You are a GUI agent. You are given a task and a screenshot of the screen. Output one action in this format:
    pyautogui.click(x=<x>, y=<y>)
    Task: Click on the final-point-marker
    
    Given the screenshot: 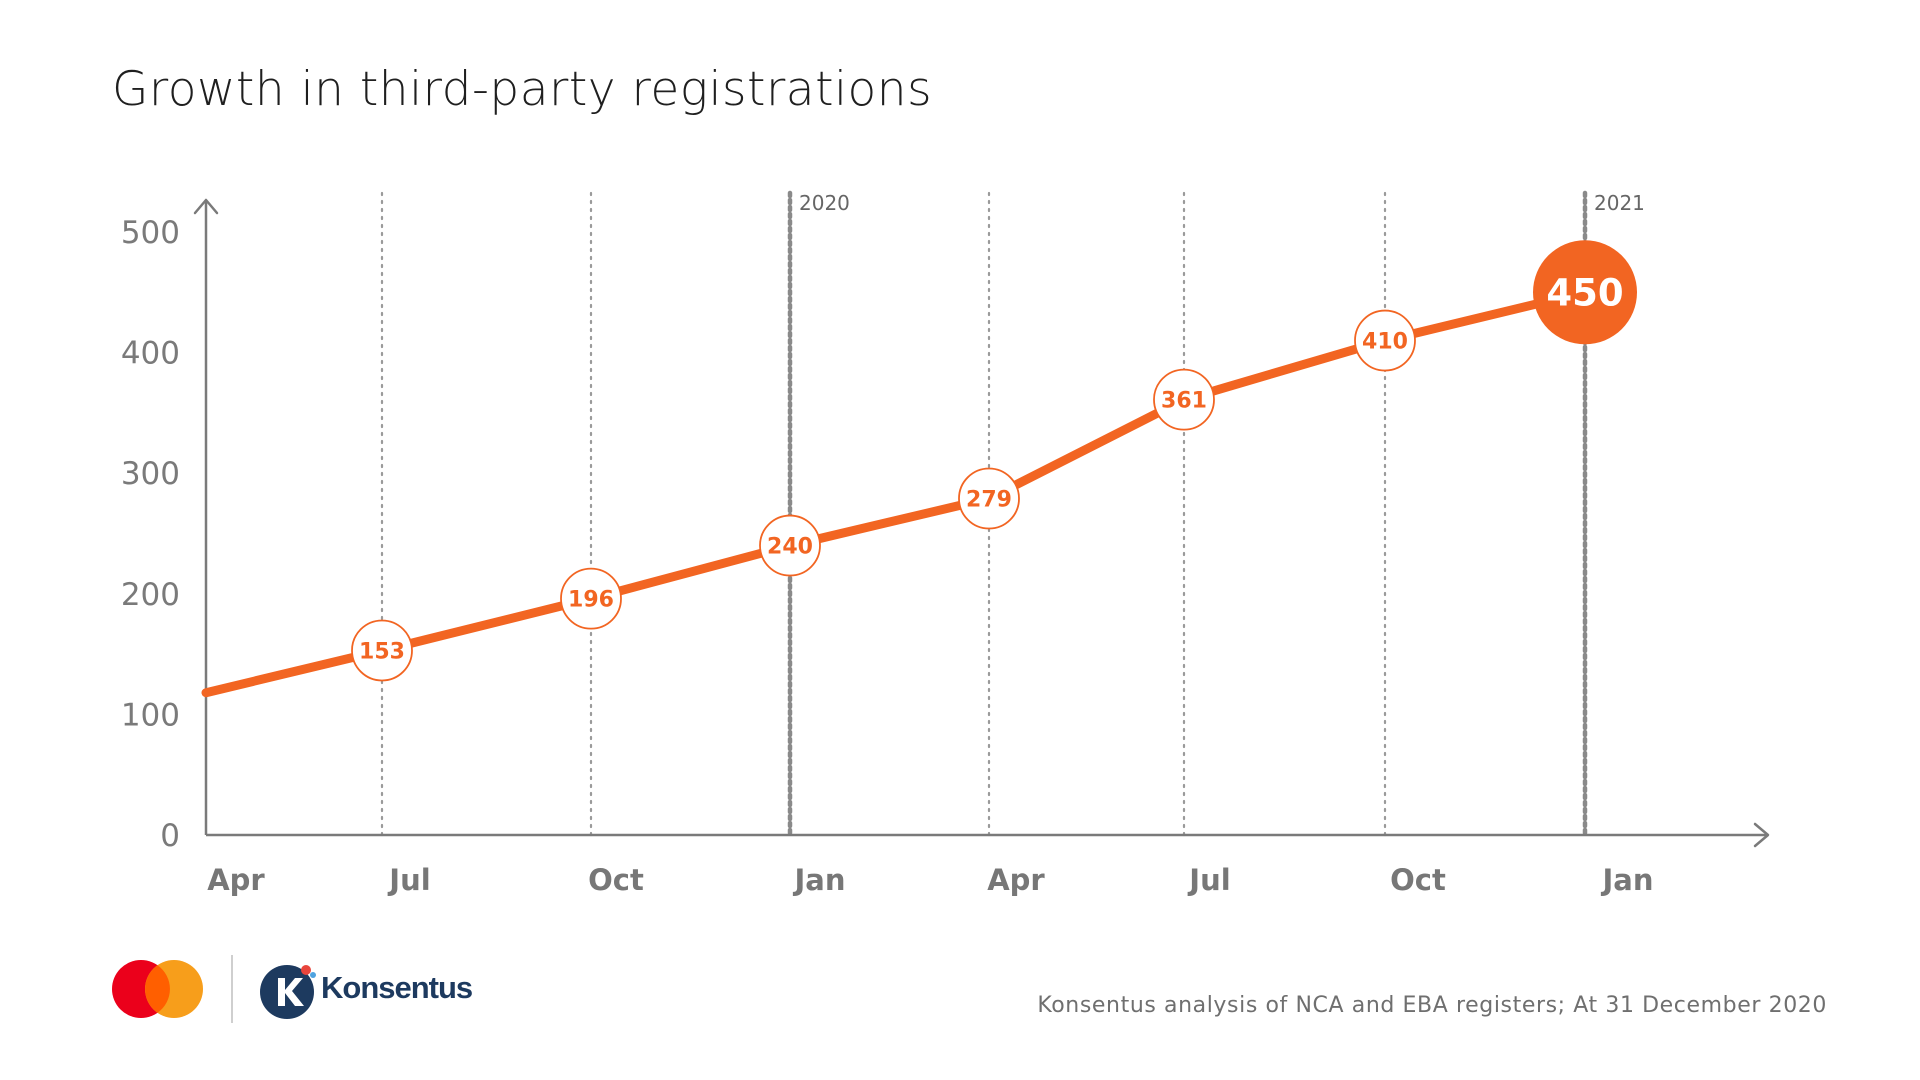 What is the action you would take?
    pyautogui.click(x=1585, y=292)
    